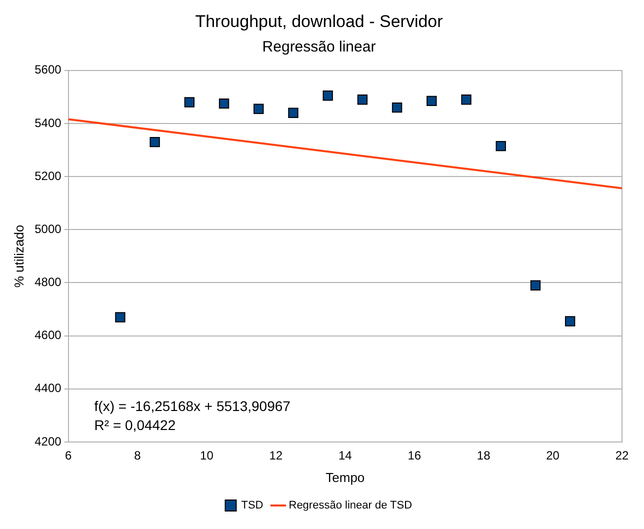 The width and height of the screenshot is (644, 529). What do you see at coordinates (192, 406) in the screenshot?
I see `annotation: f(x) = -16,25168x + 5513,90967` at bounding box center [192, 406].